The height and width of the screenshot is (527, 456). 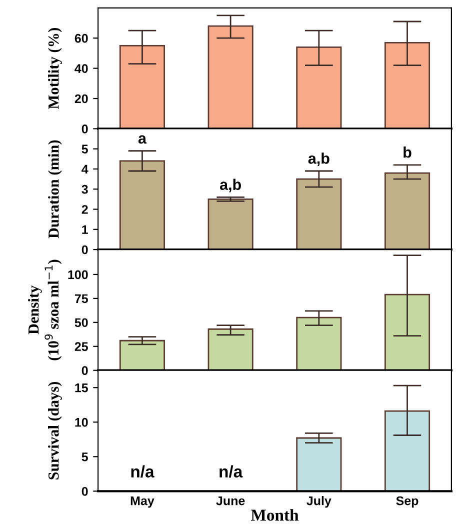 What do you see at coordinates (142, 502) in the screenshot?
I see `x-tick-label: May` at bounding box center [142, 502].